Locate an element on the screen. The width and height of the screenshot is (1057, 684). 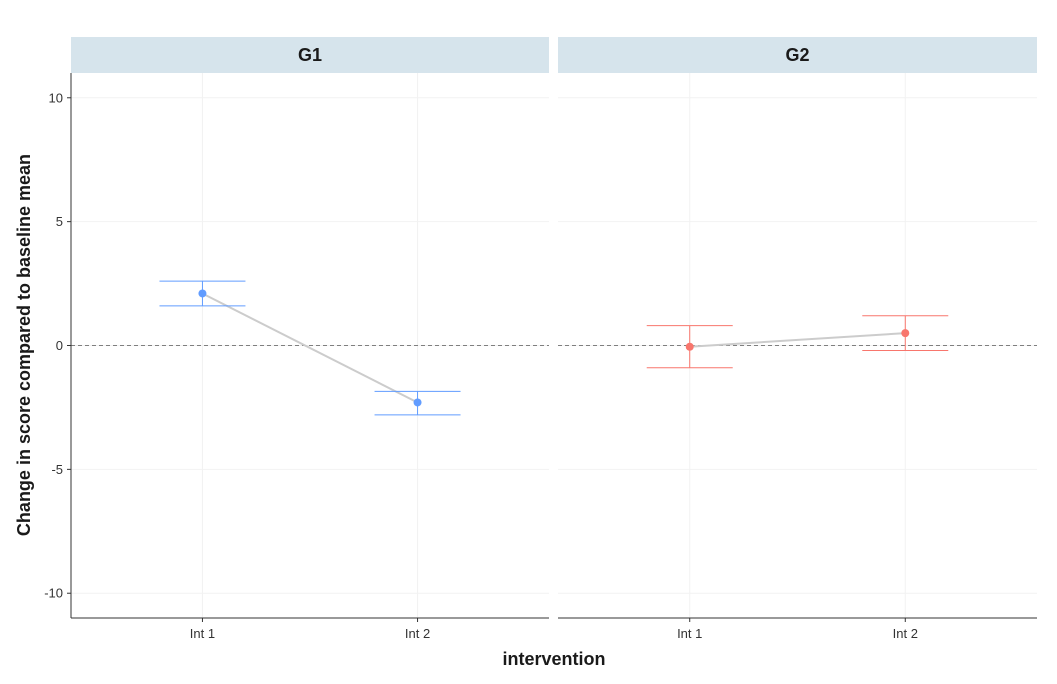
facet-label: G1 is located at coordinates (310, 55).